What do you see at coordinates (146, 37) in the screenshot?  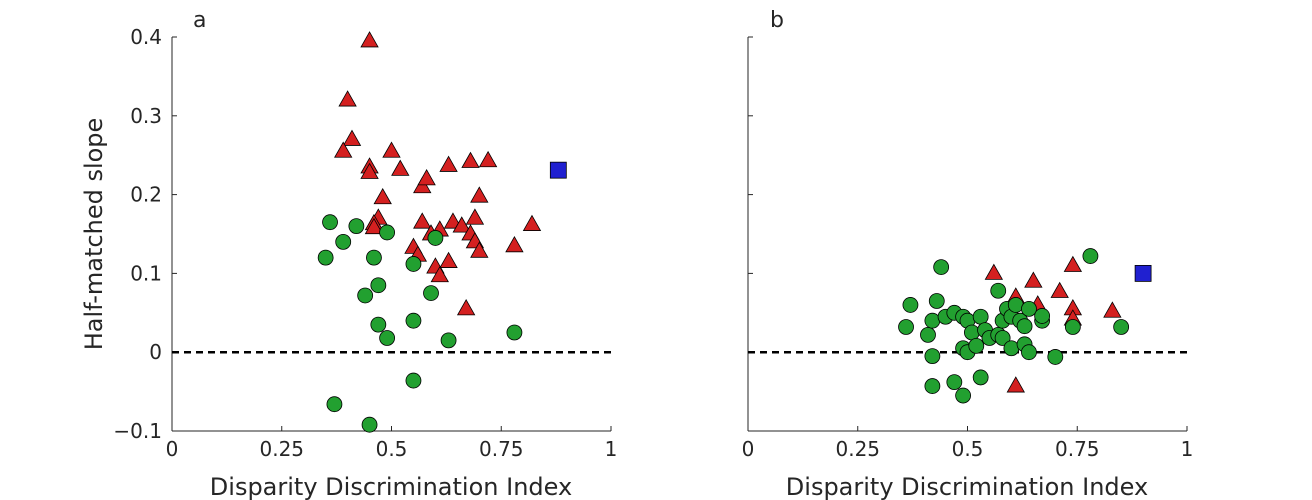 I see `y-tick-label: 0.4` at bounding box center [146, 37].